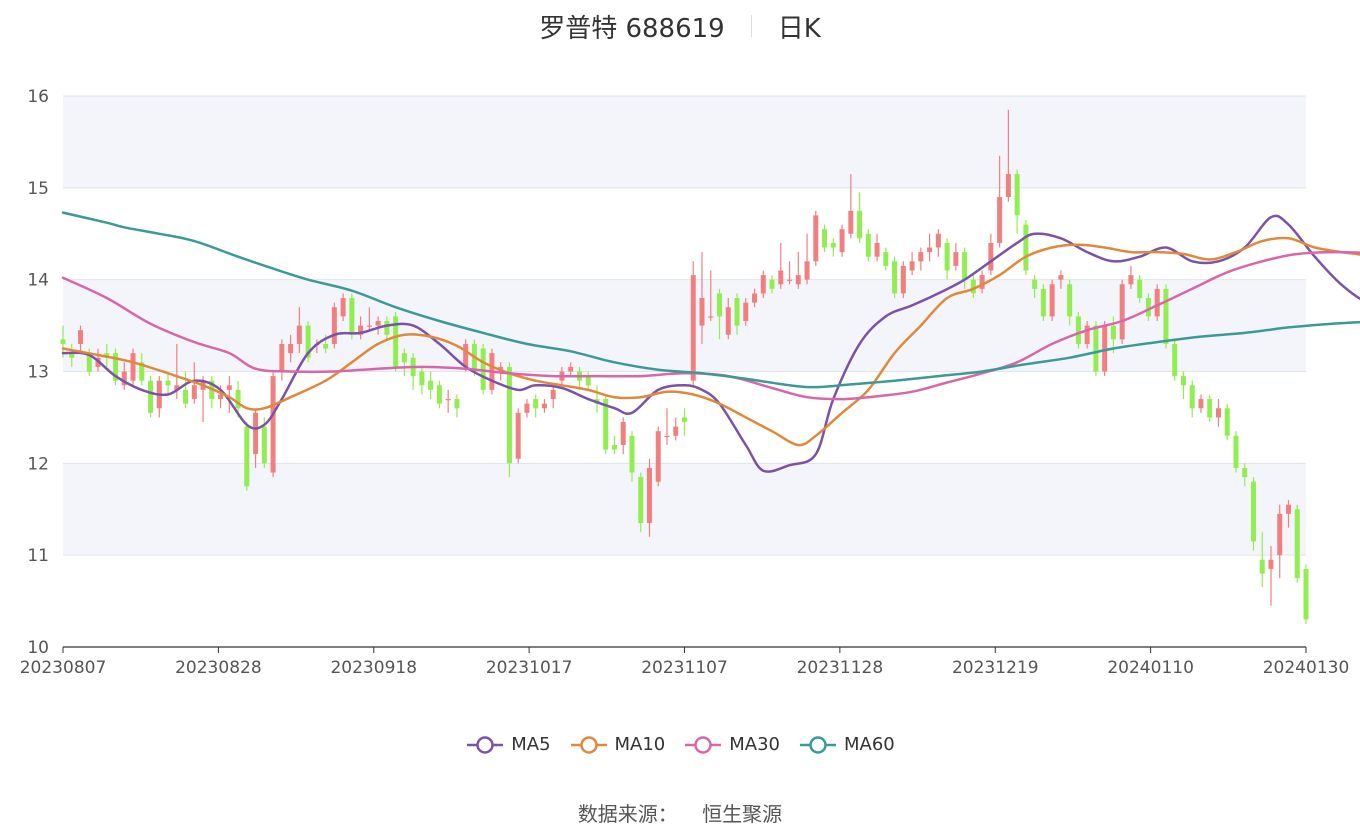 The width and height of the screenshot is (1360, 828). Describe the element at coordinates (508, 744) in the screenshot. I see `legend-item-ma5: MA5` at that location.